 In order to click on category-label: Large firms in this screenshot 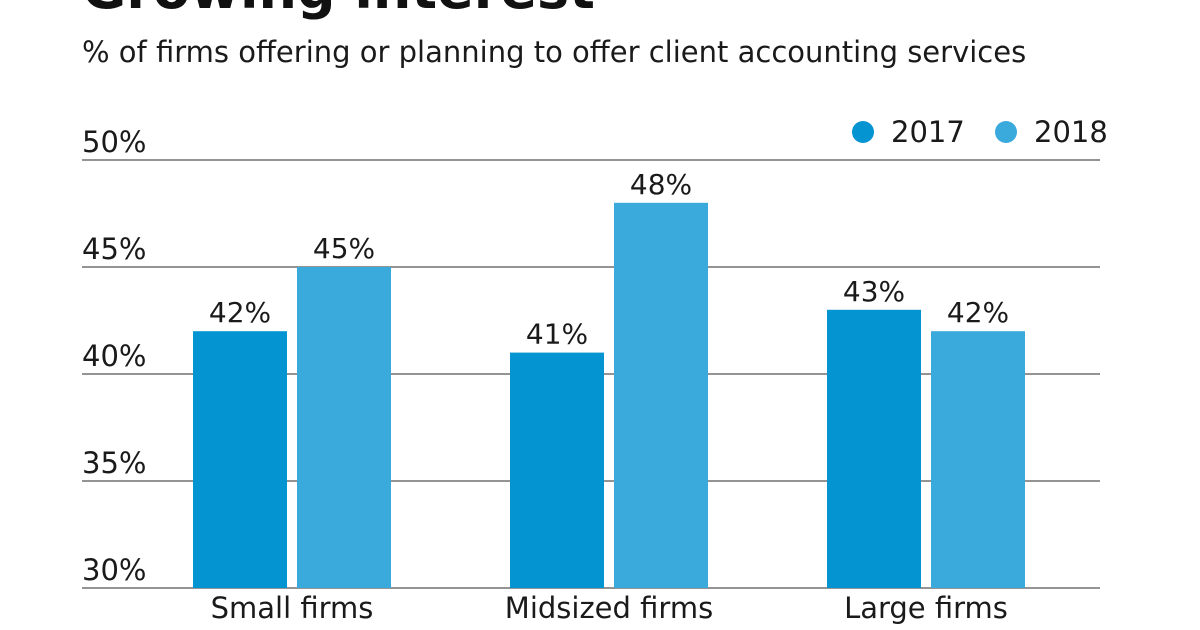, I will do `click(926, 608)`.